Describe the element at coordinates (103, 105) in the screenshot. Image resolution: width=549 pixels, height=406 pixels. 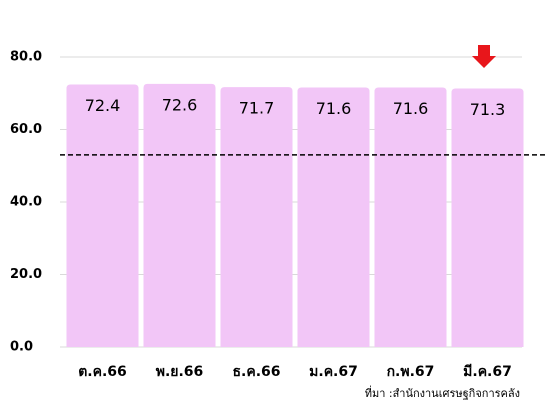
I see `value-label: 72.4` at that location.